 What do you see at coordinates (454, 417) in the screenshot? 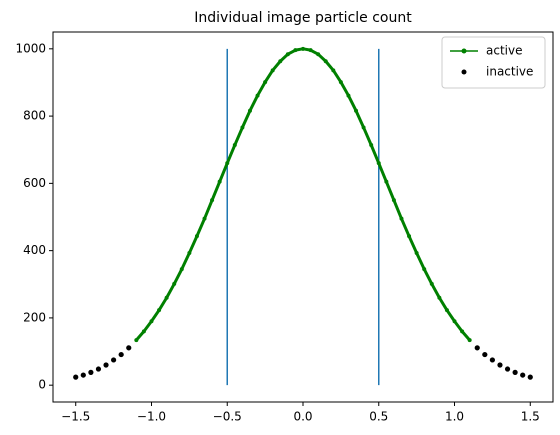
I see `x-tick-label: 1.0` at bounding box center [454, 417].